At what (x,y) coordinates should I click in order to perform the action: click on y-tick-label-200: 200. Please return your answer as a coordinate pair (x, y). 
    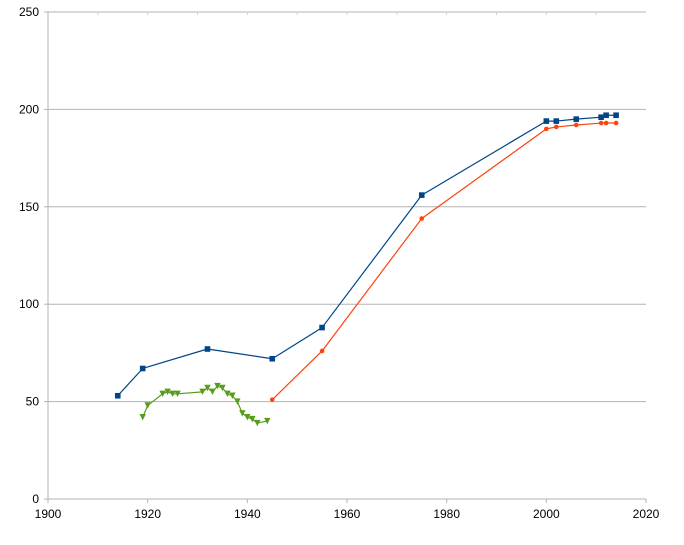
    Looking at the image, I should click on (29, 109).